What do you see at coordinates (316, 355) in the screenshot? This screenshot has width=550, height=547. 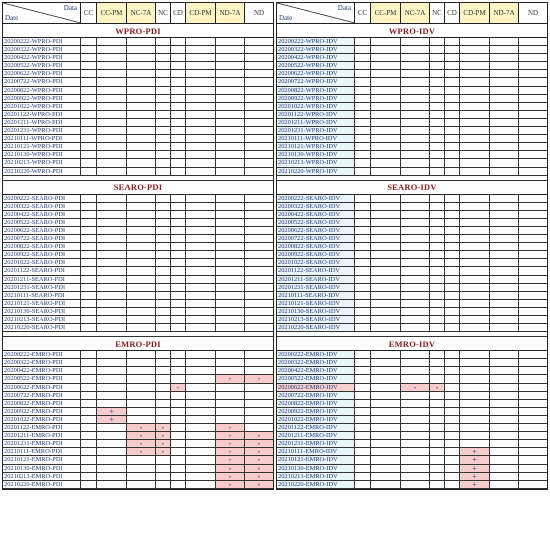 I see `row-label: 20200222-EMRO-IDV` at bounding box center [316, 355].